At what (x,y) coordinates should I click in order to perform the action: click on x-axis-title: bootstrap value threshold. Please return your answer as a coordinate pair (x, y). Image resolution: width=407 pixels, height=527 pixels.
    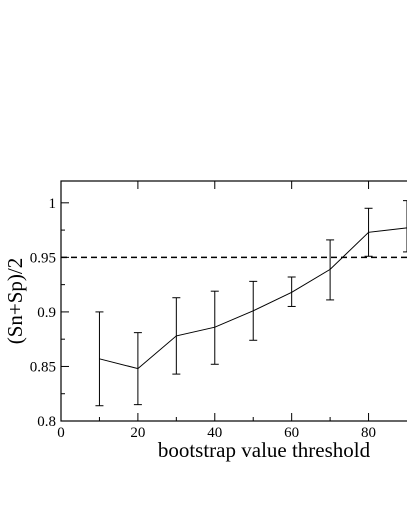
    Looking at the image, I should click on (264, 450).